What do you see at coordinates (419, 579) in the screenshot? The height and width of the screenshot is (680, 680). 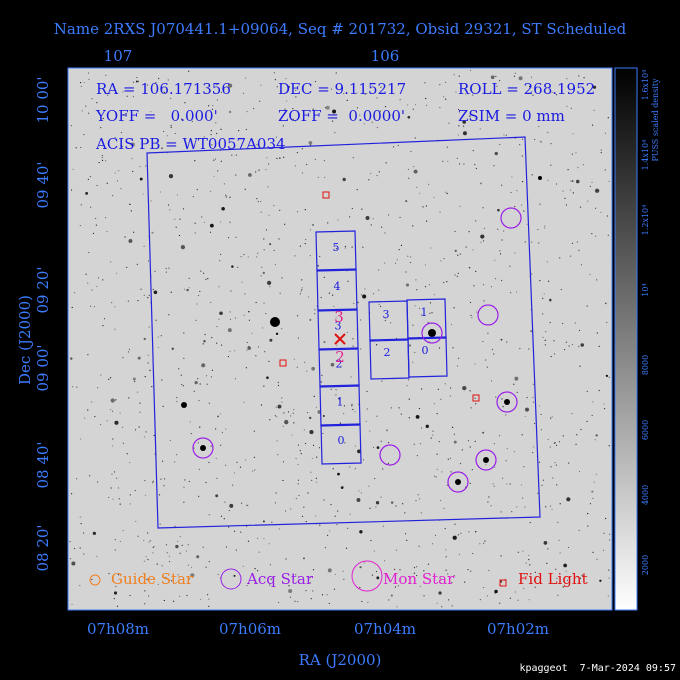 I see `legend-mon: Mon Star` at bounding box center [419, 579].